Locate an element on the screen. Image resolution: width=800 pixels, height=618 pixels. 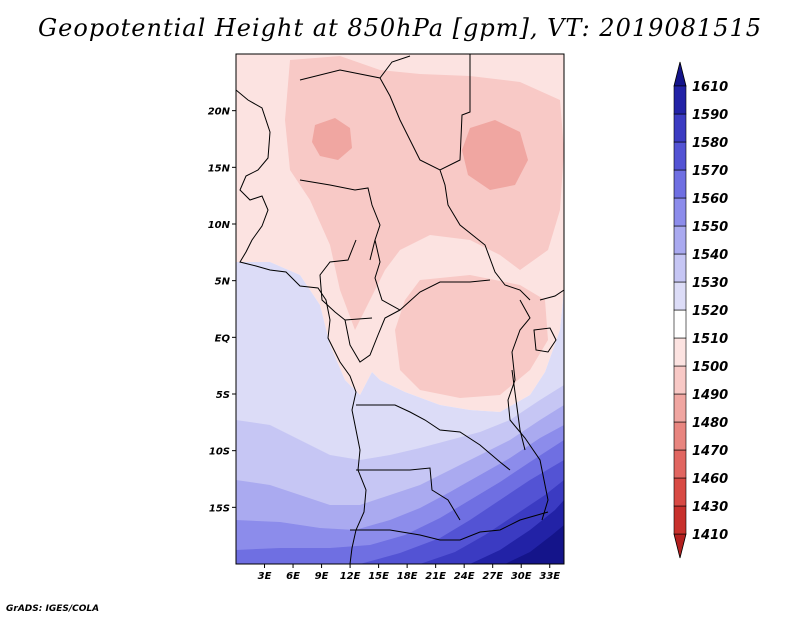
colorbar-label: 1460 is located at coordinates (710, 479).